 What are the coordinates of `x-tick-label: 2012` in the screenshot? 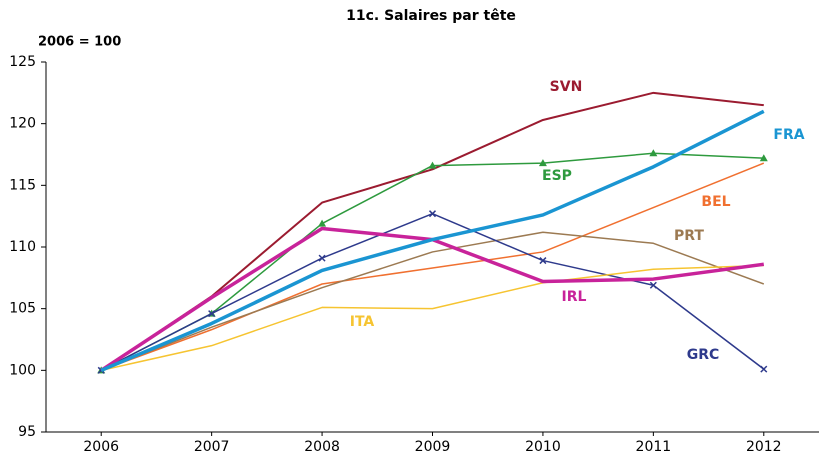 It's located at (764, 447).